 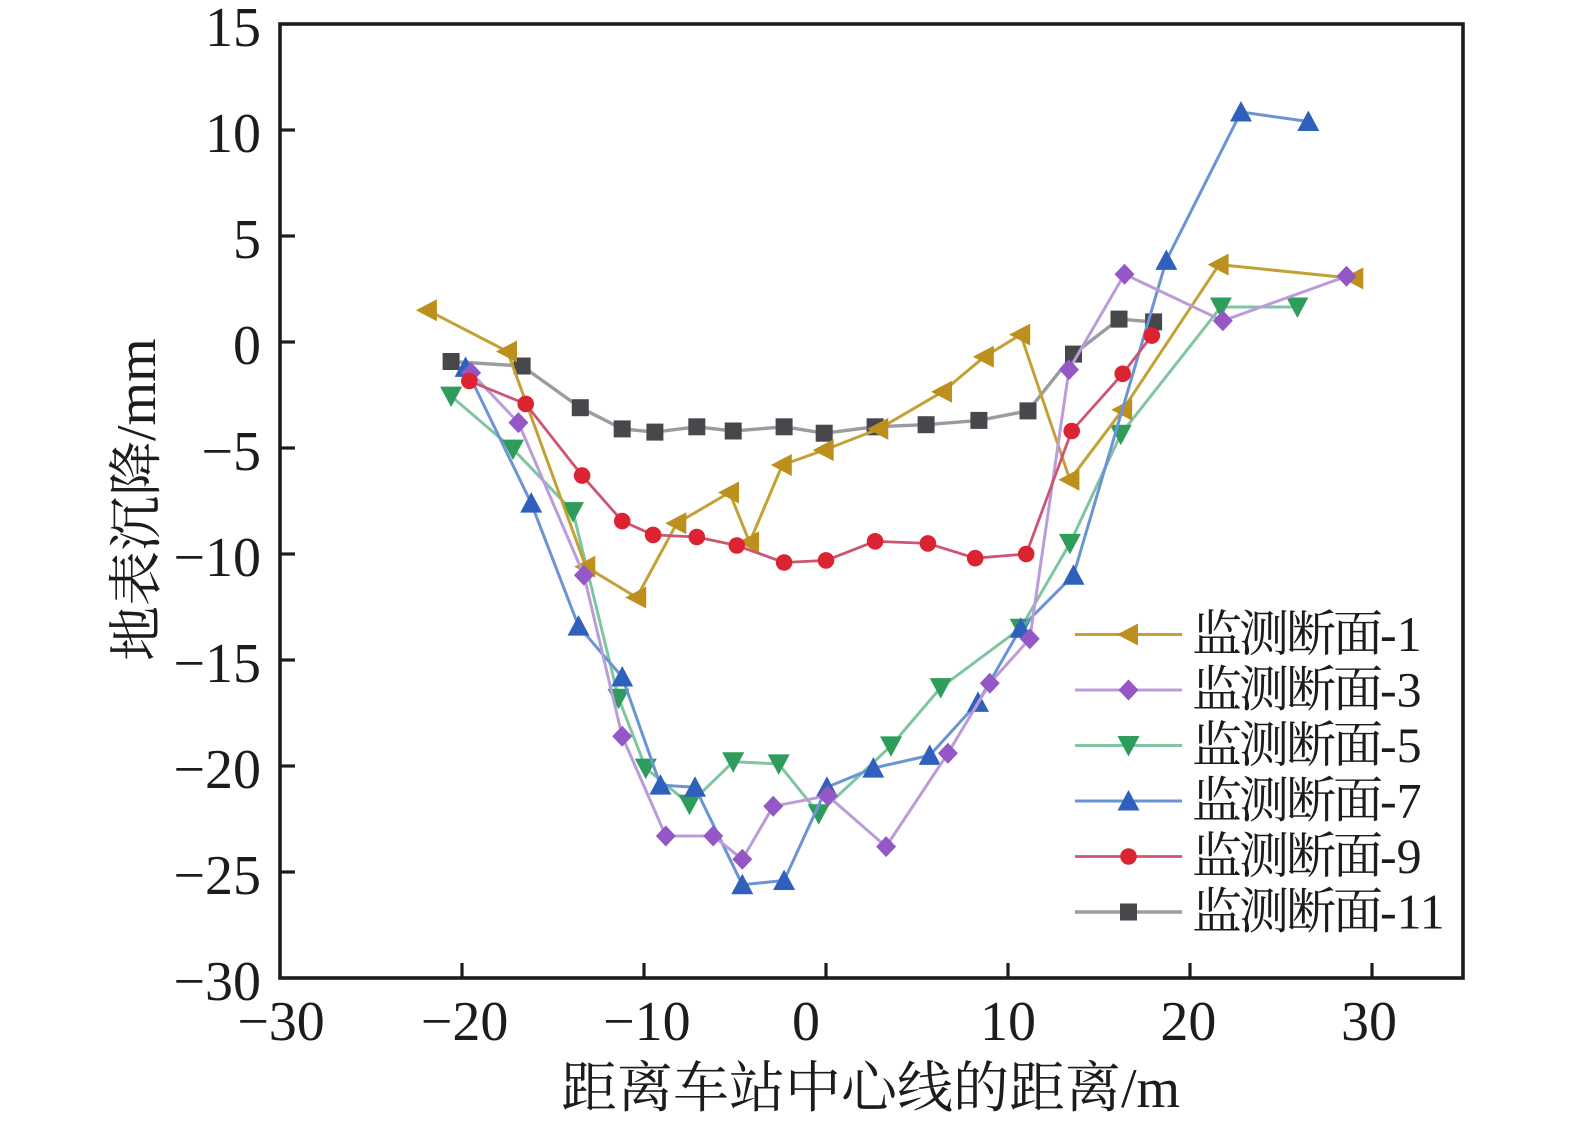 I want to click on svg-text: −25, so click(x=217, y=876).